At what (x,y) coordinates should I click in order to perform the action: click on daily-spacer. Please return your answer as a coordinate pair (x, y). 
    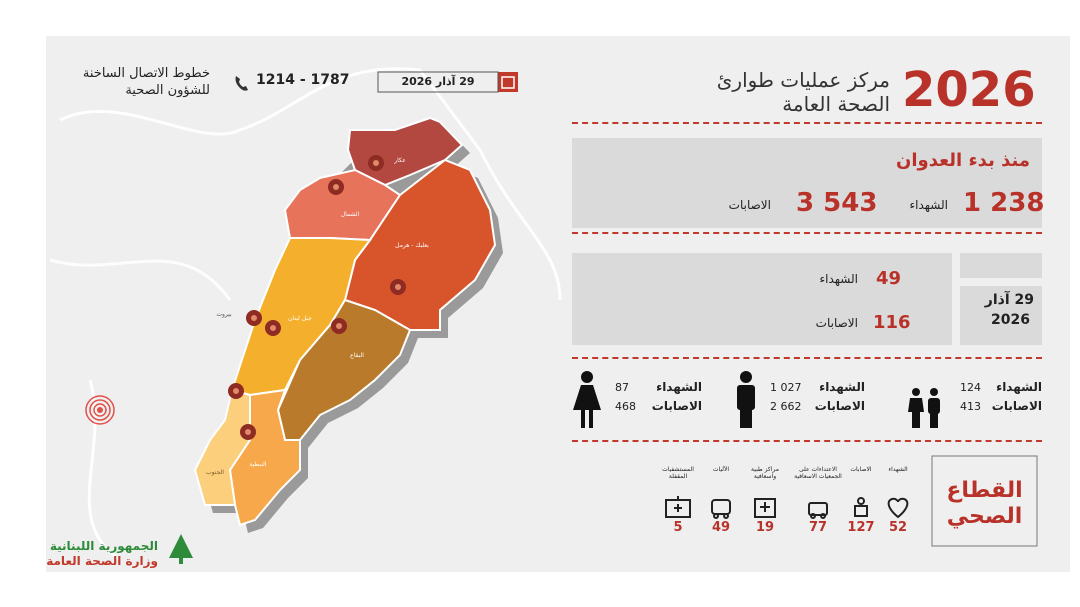
    Looking at the image, I should click on (1001, 265).